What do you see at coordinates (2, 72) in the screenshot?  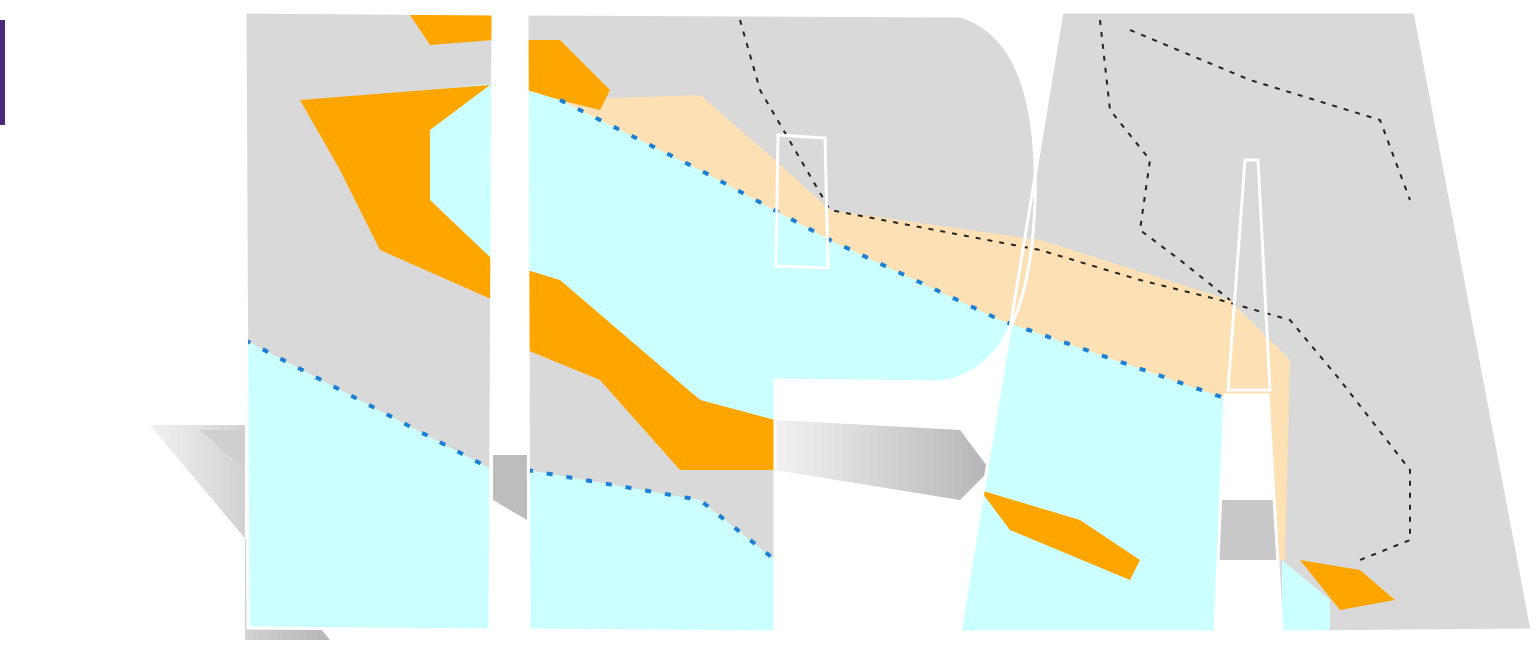 I see `corner-mark` at bounding box center [2, 72].